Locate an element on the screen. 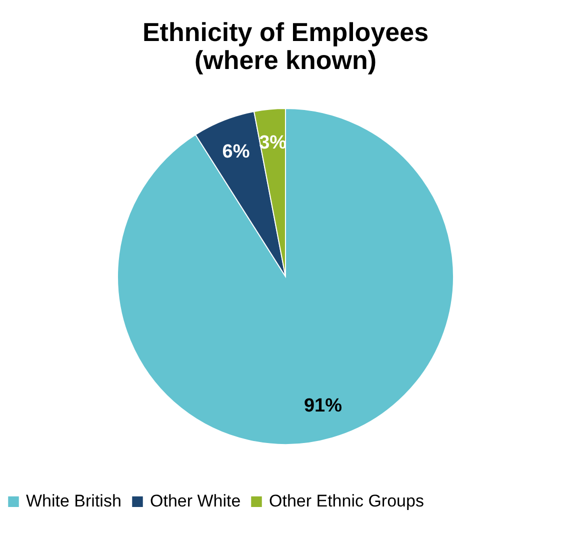 Image resolution: width=571 pixels, height=541 pixels. pie-slice is located at coordinates (240, 193).